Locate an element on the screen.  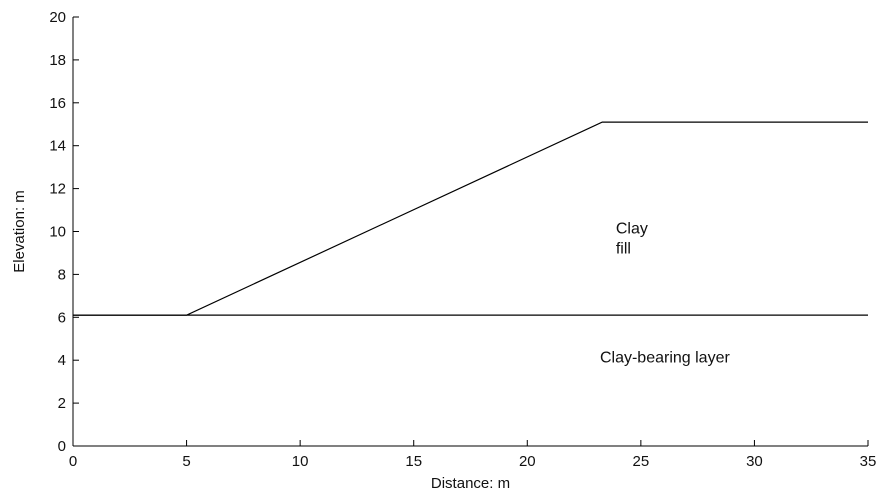
y-tick-label: 6 is located at coordinates (62, 317).